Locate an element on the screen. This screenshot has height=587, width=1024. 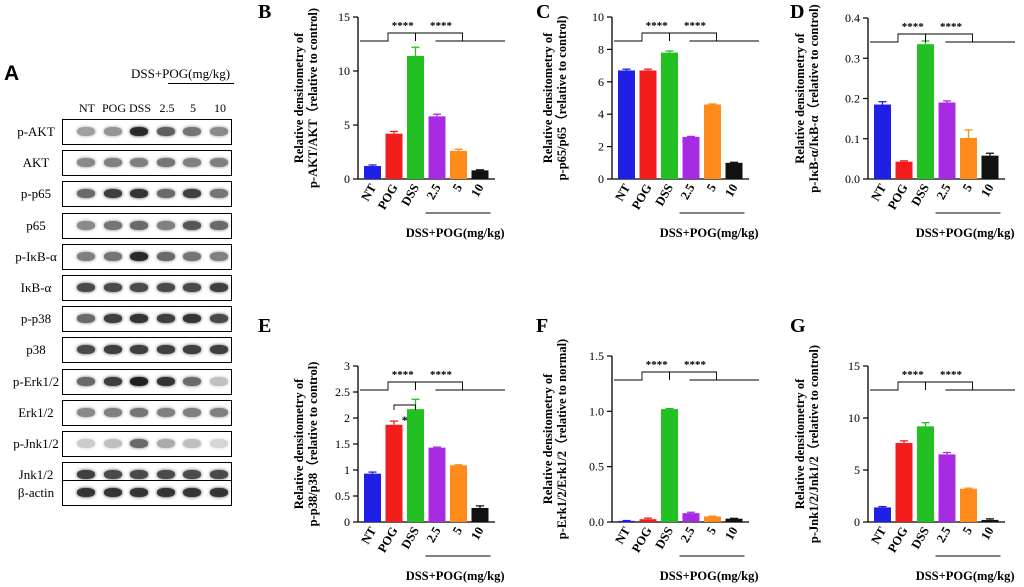
panel-letter: B is located at coordinates (264, 12).